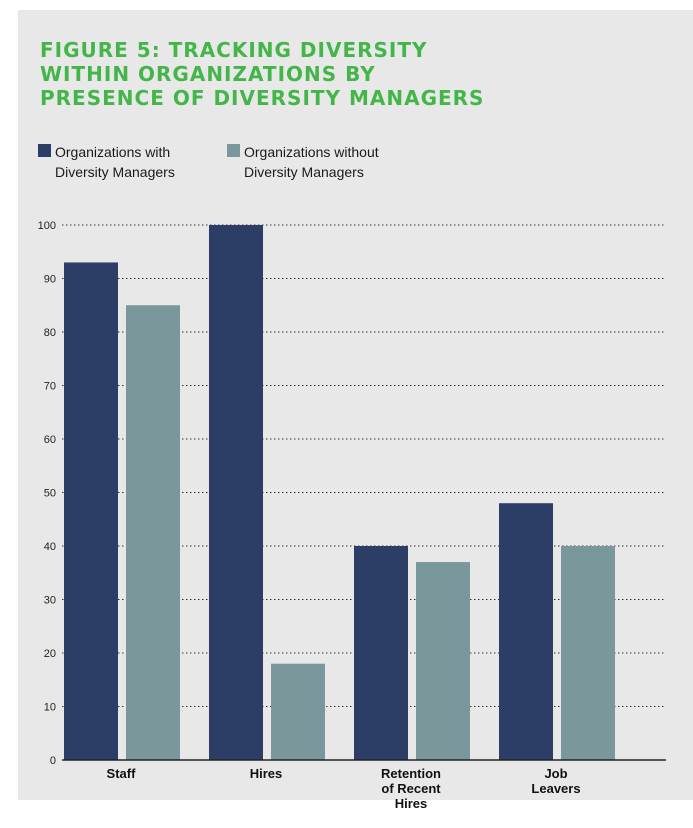 The width and height of the screenshot is (693, 828). I want to click on legend-swatch-without-managers, so click(233, 150).